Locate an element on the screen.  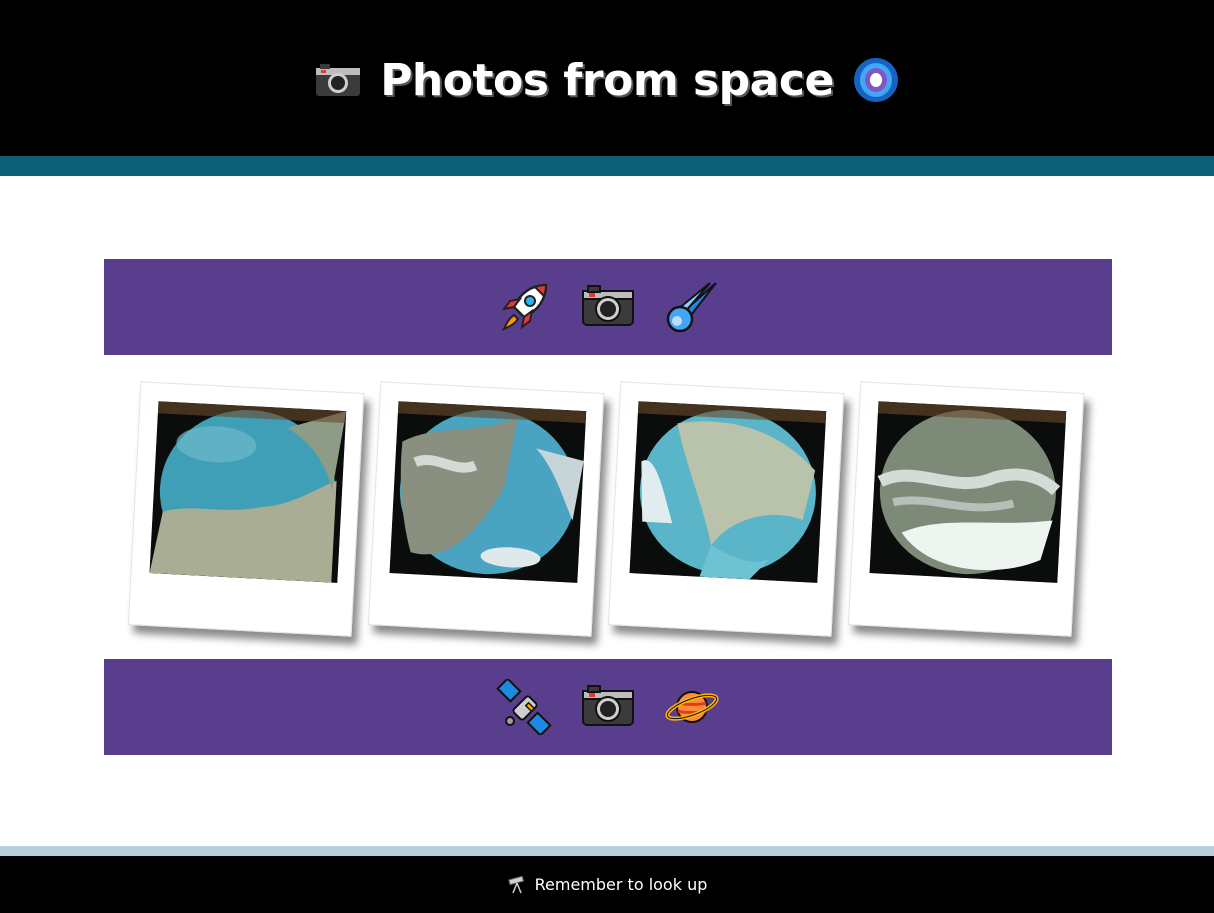
footer-text: Remember to look up is located at coordinates (621, 884).